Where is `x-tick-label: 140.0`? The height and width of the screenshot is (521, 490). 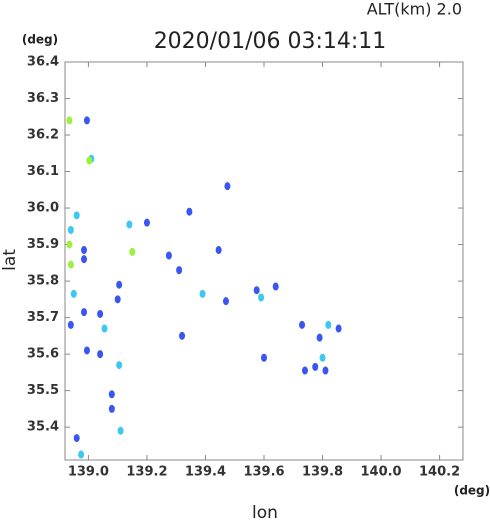 x-tick-label: 140.0 is located at coordinates (380, 472).